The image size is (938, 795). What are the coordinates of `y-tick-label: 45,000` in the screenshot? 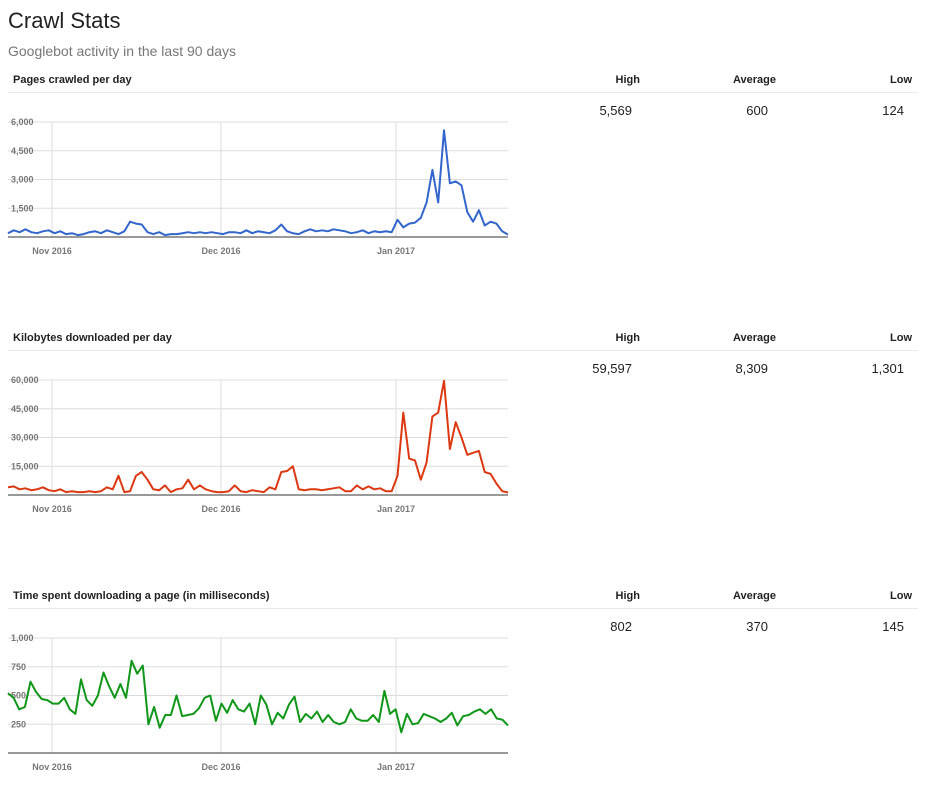 It's located at (25, 409).